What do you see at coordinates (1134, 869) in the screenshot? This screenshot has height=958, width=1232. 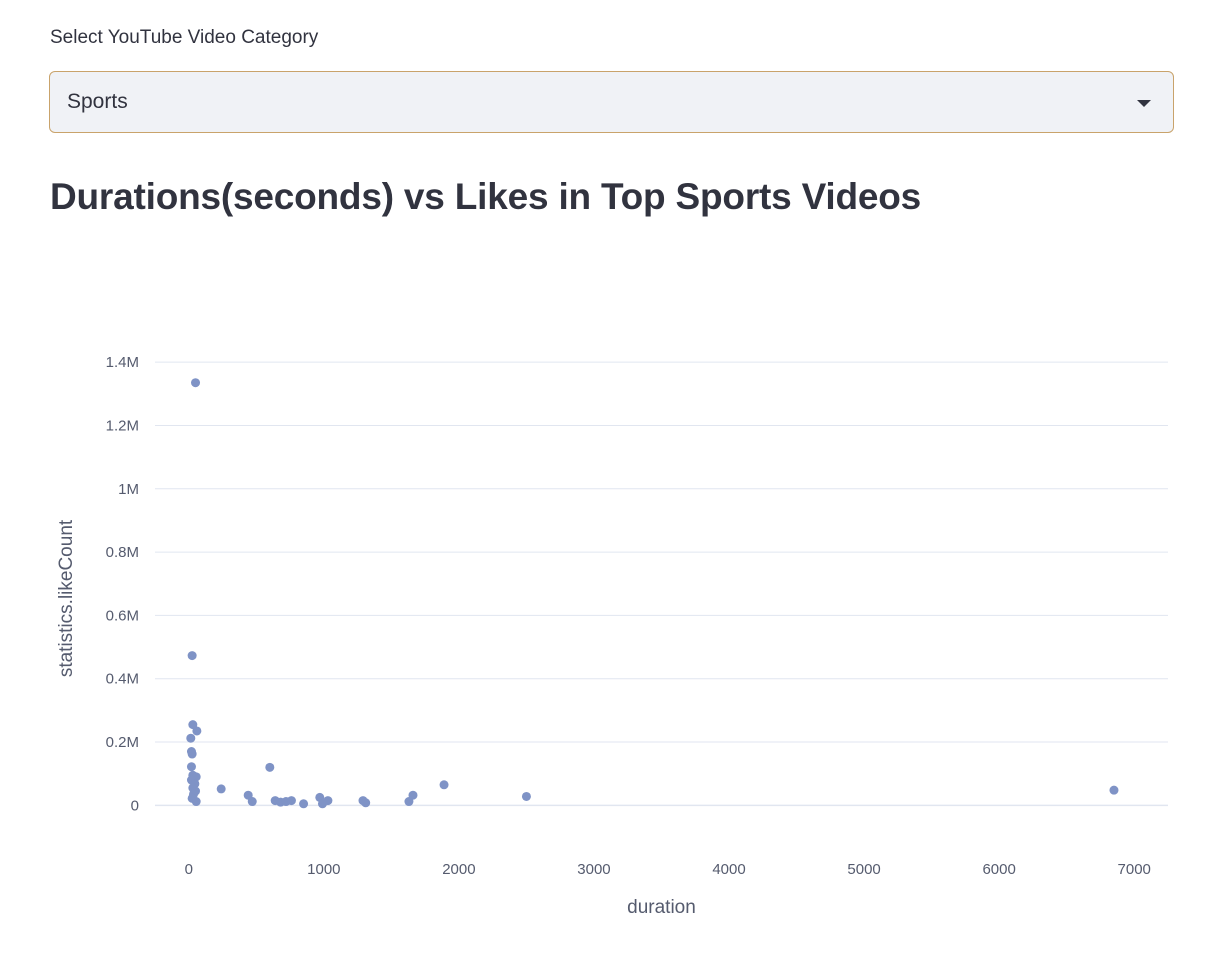 I see `x-tick-label: 7000` at bounding box center [1134, 869].